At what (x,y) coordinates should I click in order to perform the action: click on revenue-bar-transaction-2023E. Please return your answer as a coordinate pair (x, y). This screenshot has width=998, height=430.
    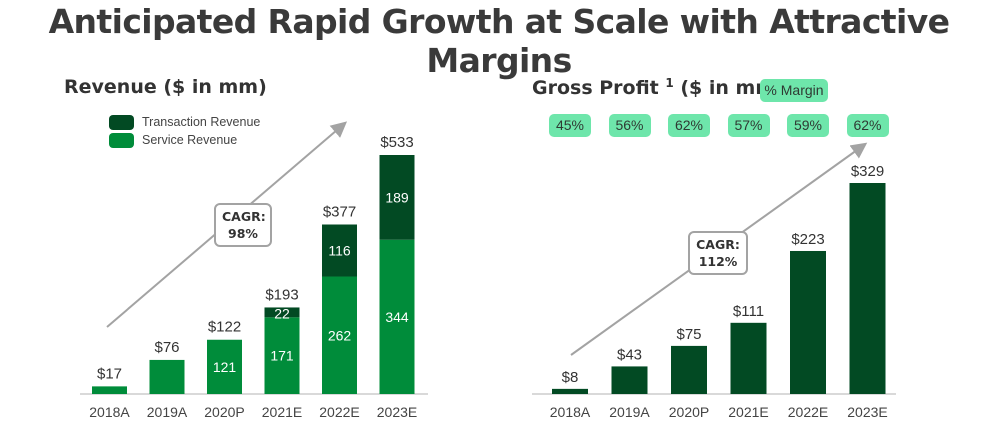
    Looking at the image, I should click on (397, 197).